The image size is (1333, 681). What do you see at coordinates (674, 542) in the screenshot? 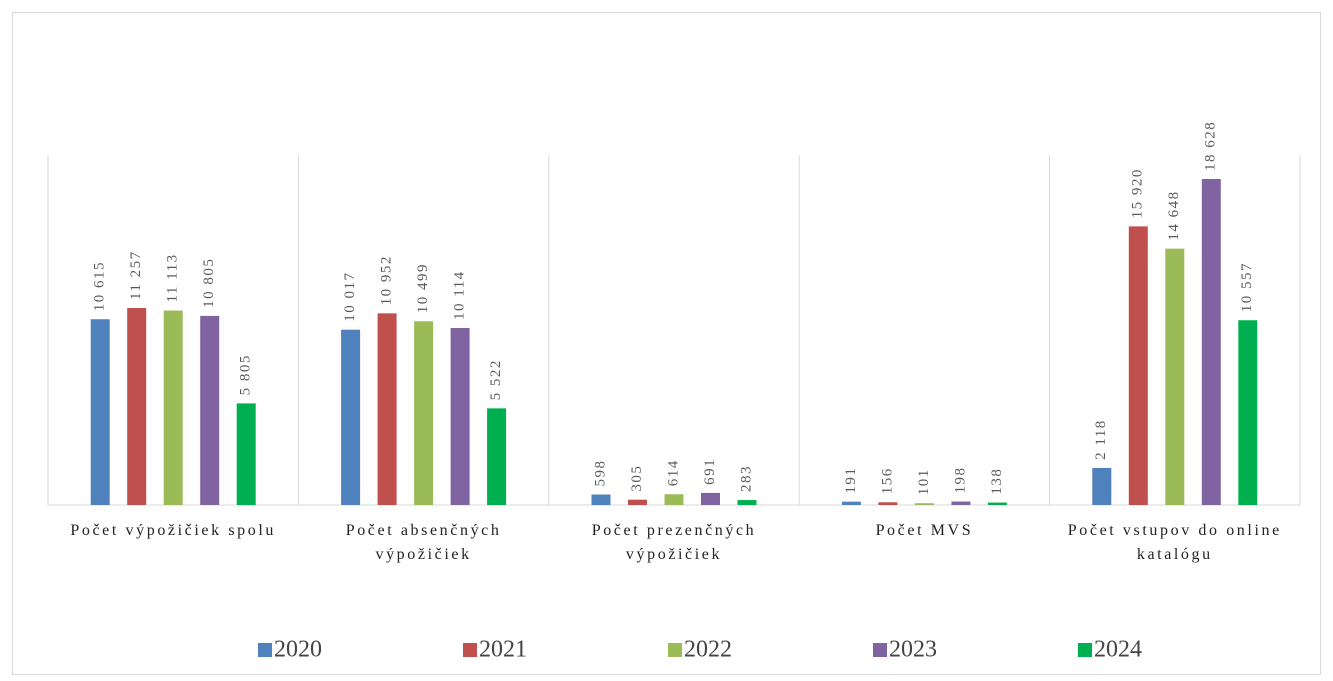
I see `x-tick-label: Počet prezenčných výpožičiek` at bounding box center [674, 542].